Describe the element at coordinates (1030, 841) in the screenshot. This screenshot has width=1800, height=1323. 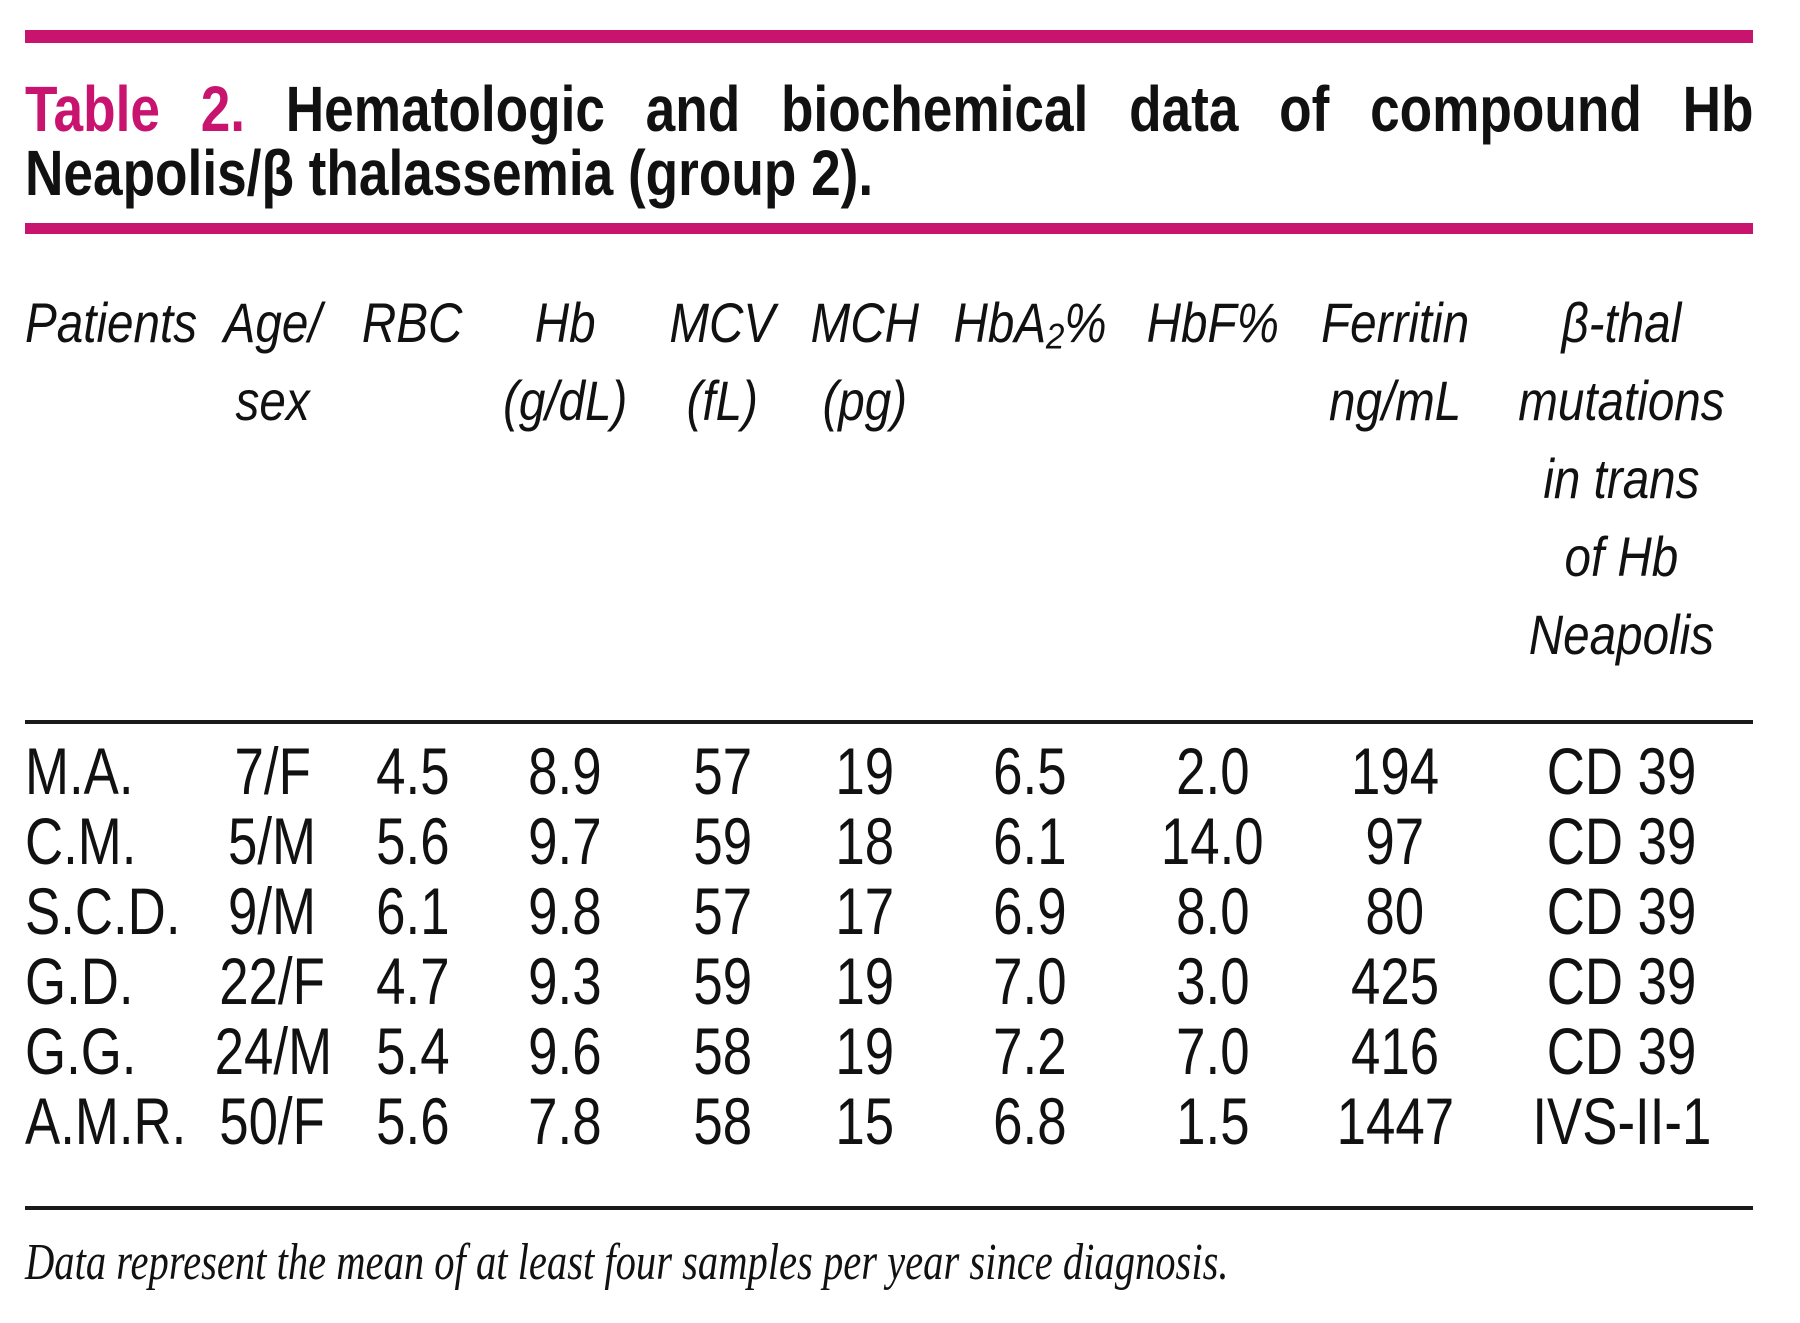
I see `table-cell: 6.1` at that location.